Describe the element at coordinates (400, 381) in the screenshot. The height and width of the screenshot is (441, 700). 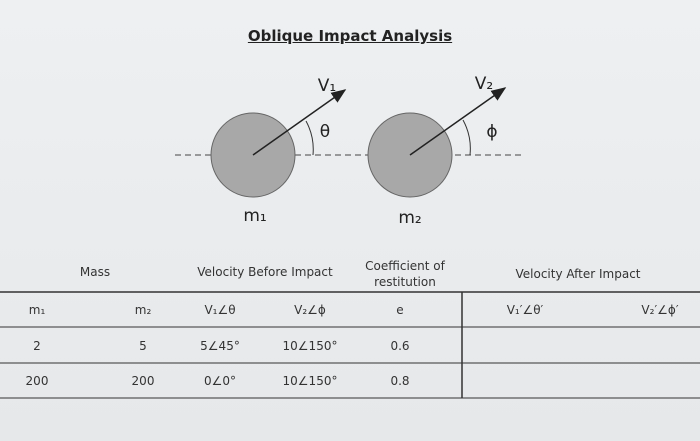
I see `cell: 0.8` at that location.